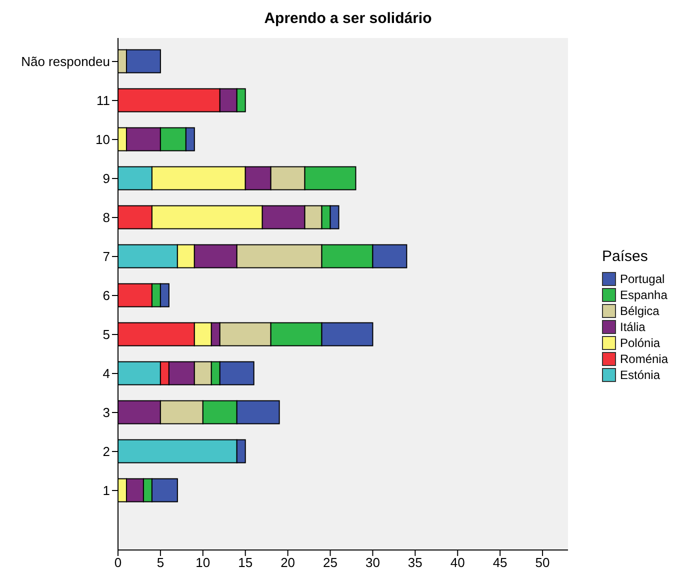 This screenshot has width=679, height=578. I want to click on y-tick-label: 8, so click(106, 218).